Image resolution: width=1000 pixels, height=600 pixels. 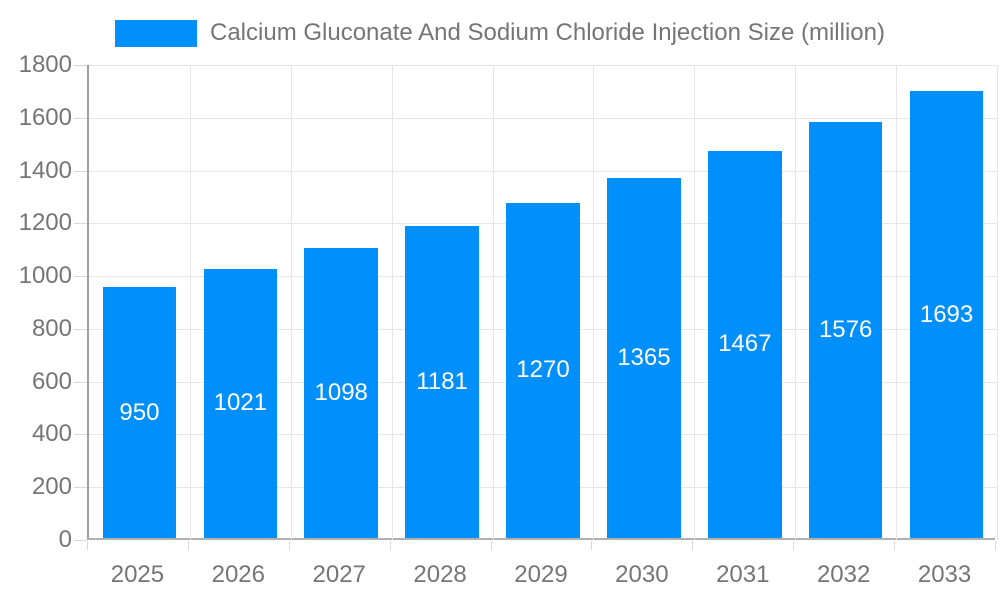 What do you see at coordinates (156, 33) in the screenshot?
I see `legend-swatch` at bounding box center [156, 33].